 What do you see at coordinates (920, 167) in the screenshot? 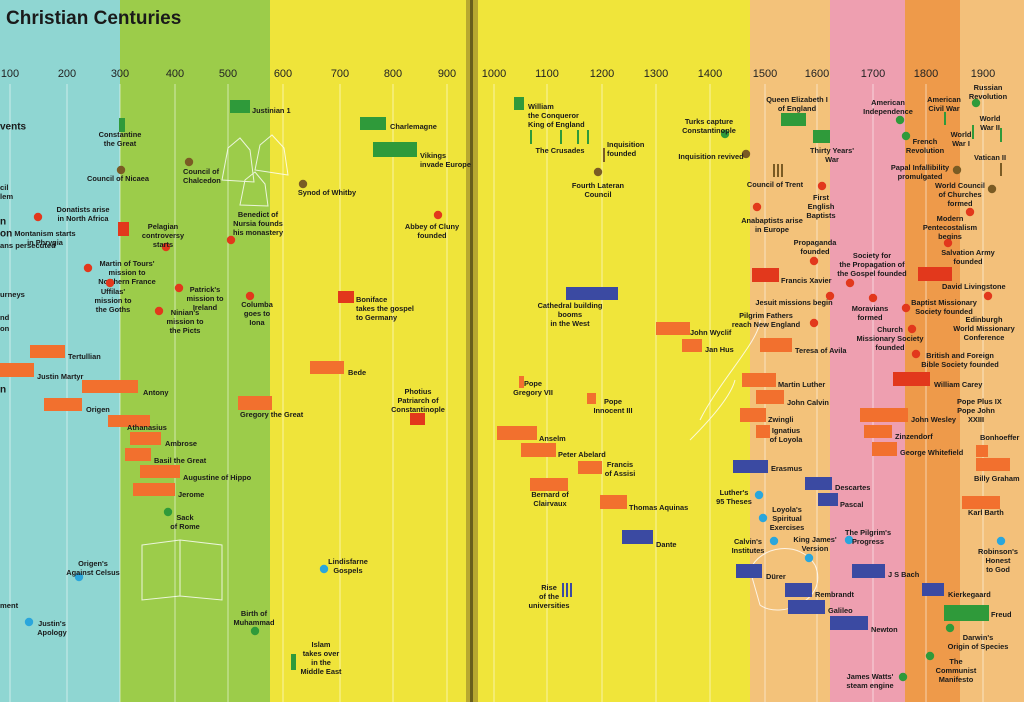
I see `event-label: Papal Infallibility` at bounding box center [920, 167].